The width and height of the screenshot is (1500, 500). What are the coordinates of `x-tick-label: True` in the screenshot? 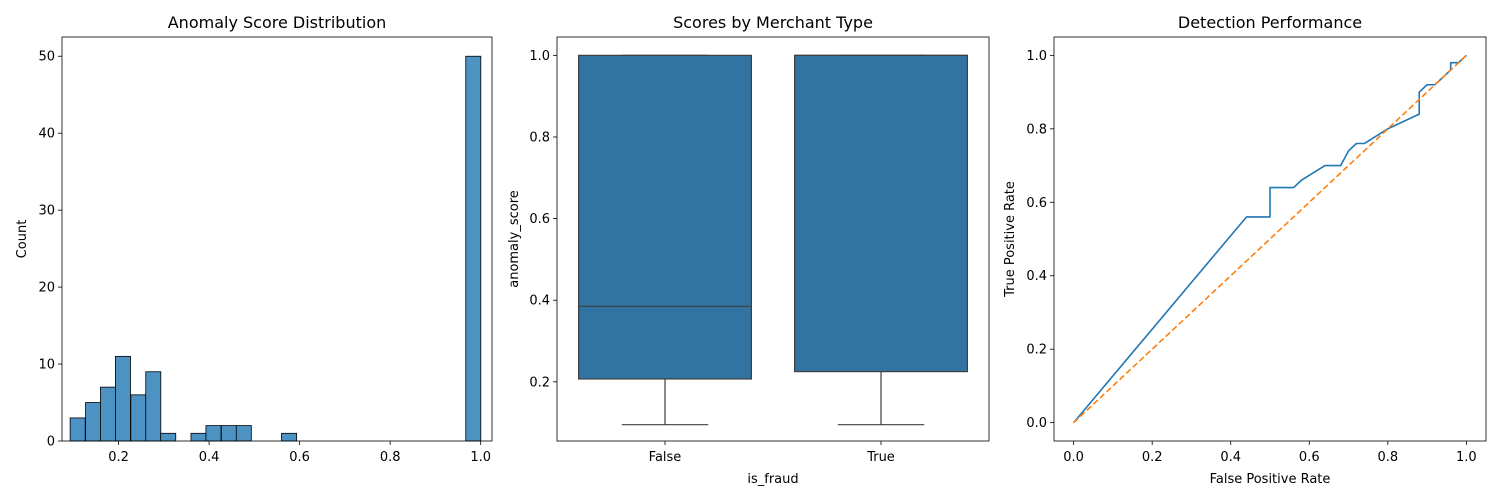 It's located at (880, 457).